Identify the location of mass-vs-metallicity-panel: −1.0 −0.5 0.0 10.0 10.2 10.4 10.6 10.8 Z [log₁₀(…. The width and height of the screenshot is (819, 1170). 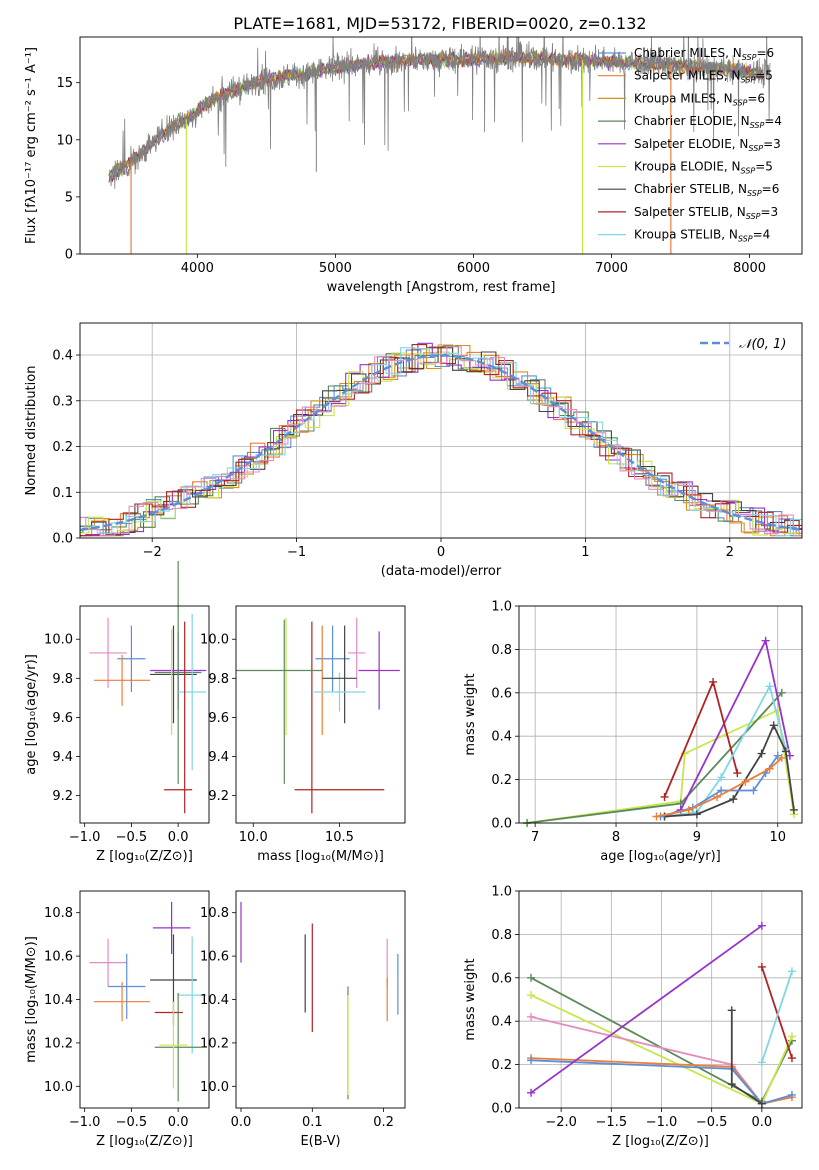
(117, 1019).